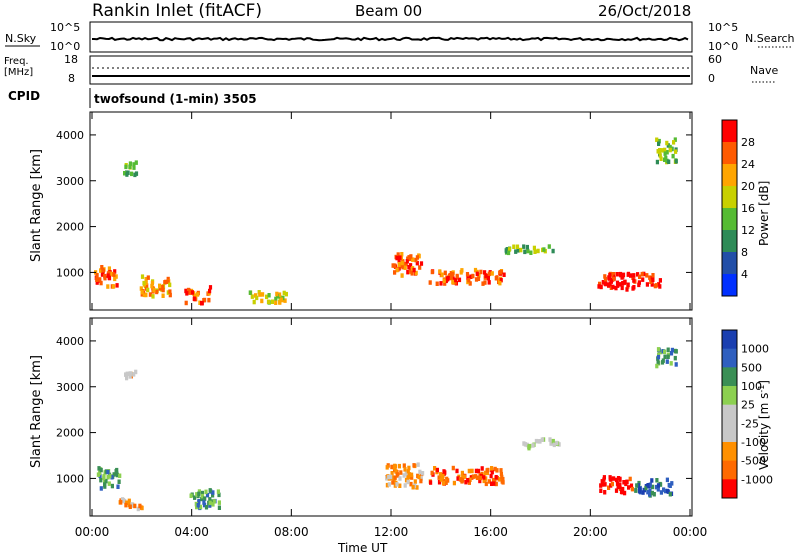 The height and width of the screenshot is (554, 800). Describe the element at coordinates (770, 38) in the screenshot. I see `nsearch-label: N.Search` at that location.